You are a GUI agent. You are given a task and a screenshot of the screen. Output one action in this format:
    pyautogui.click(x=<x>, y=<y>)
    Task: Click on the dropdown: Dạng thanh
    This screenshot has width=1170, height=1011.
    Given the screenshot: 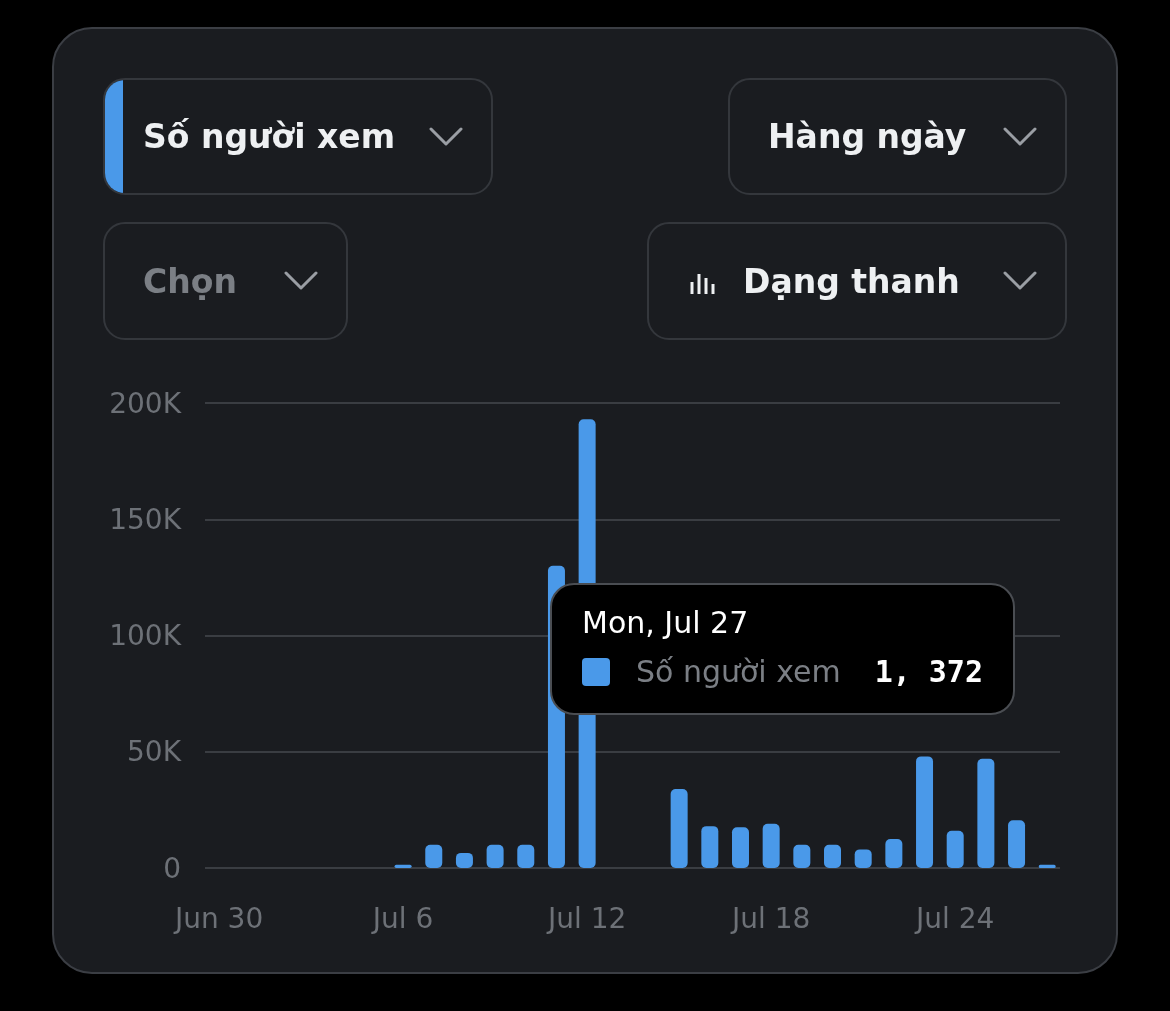 What is the action you would take?
    pyautogui.click(x=857, y=281)
    